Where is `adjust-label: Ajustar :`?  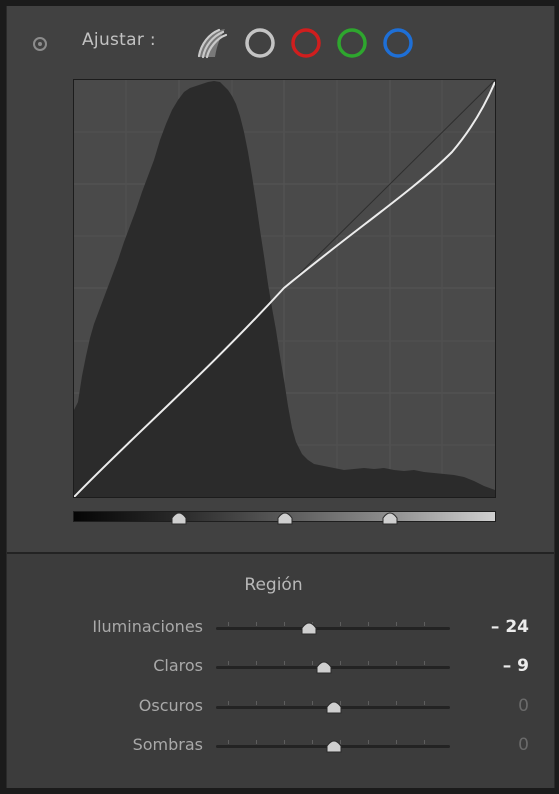
adjust-label: Ajustar : is located at coordinates (119, 40).